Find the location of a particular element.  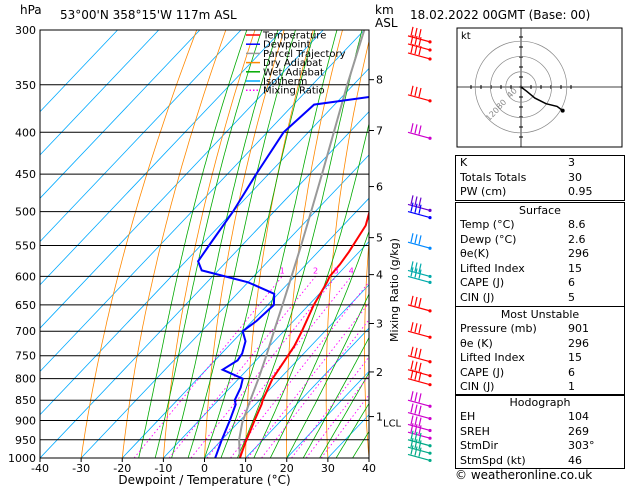

index-label: CAPE (J) is located at coordinates (482, 372).